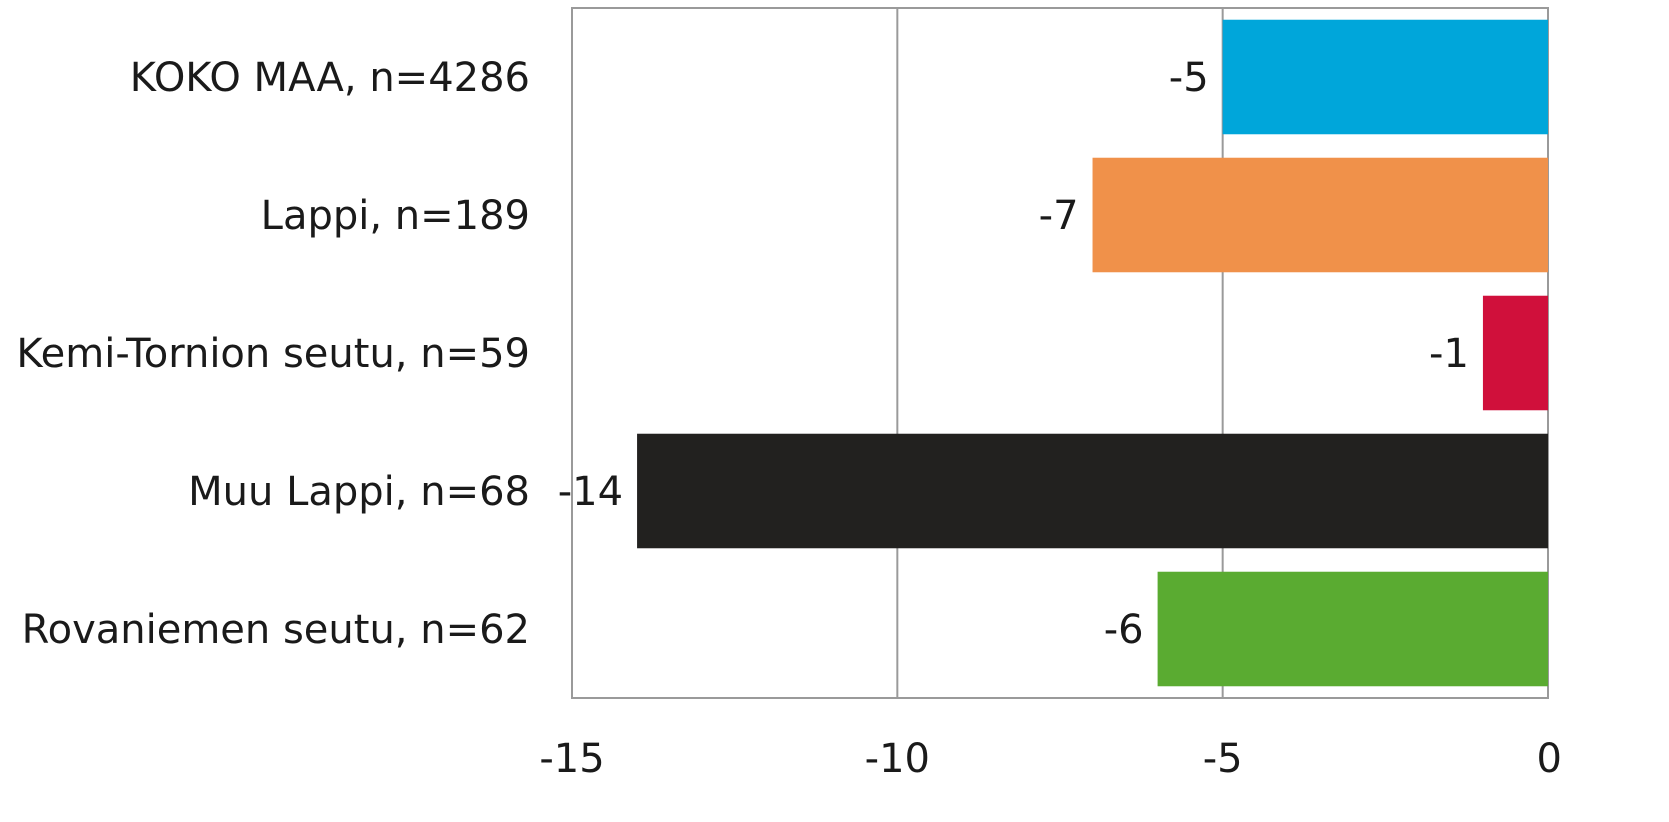 The height and width of the screenshot is (822, 1669). What do you see at coordinates (330, 78) in the screenshot?
I see `category-label: KOKO MAA, n=4286` at bounding box center [330, 78].